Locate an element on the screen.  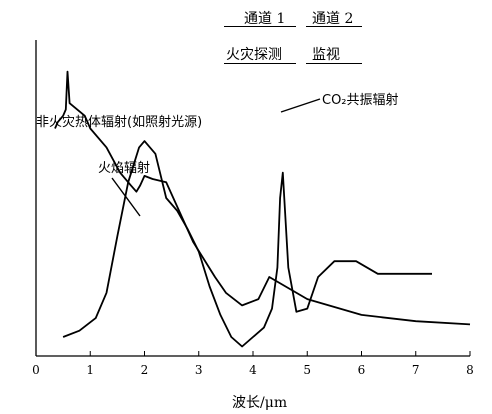
x-tick-label: 4 is located at coordinates (253, 370).